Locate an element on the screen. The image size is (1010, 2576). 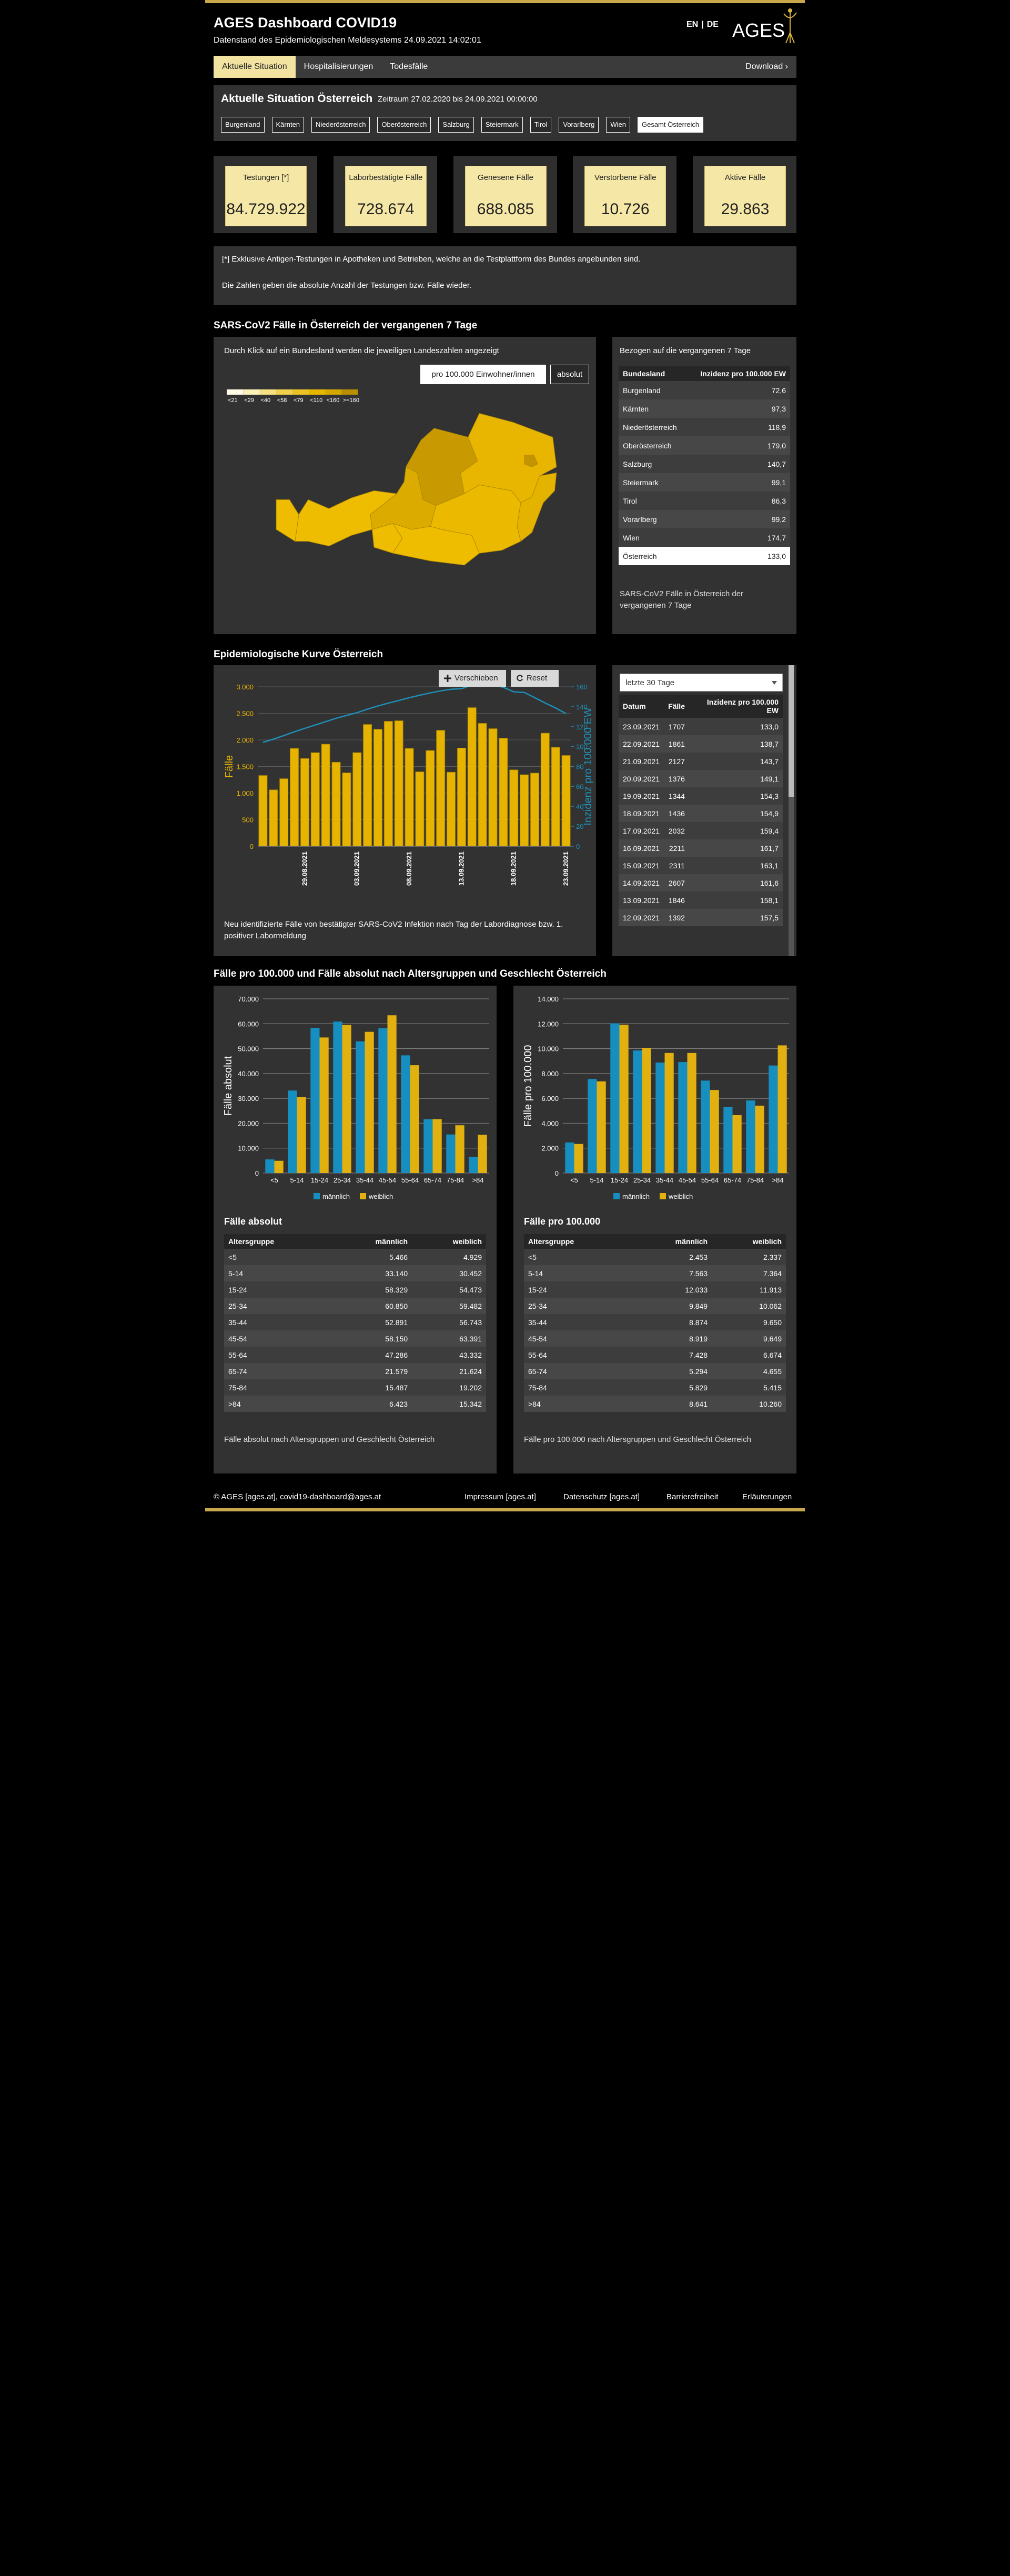
footer-link: Impressum [ages.at] is located at coordinates (500, 1497).